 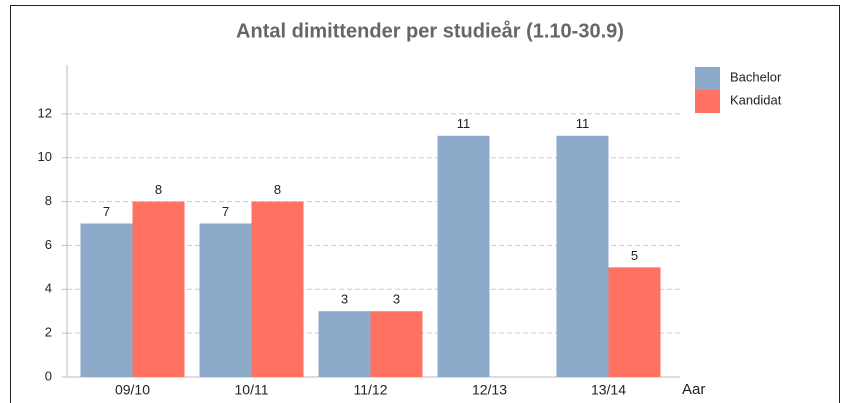 What do you see at coordinates (371, 390) in the screenshot?
I see `x-tick-label: 11/12` at bounding box center [371, 390].